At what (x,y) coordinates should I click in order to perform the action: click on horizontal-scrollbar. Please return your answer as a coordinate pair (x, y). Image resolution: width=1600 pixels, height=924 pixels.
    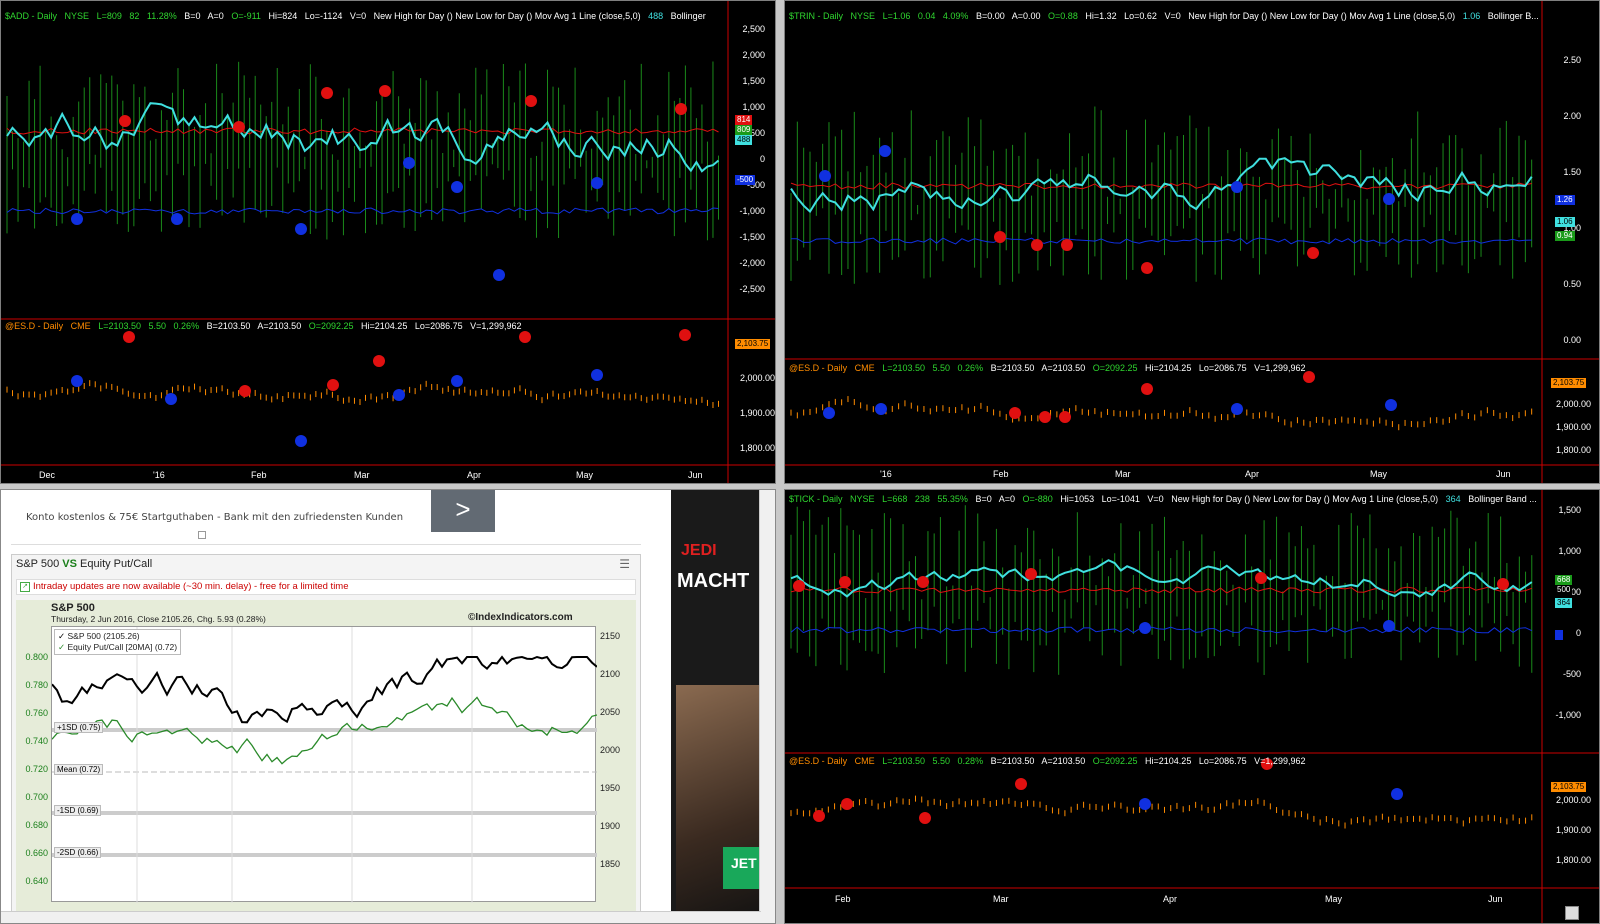
    Looking at the image, I should click on (381, 917).